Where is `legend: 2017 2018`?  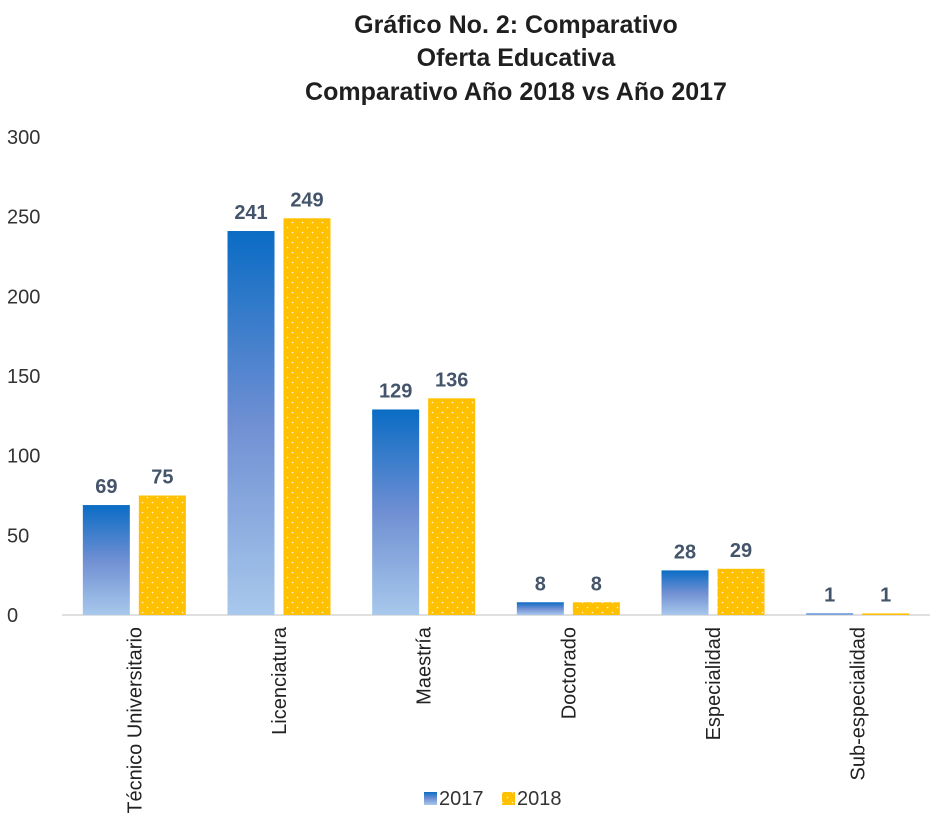
legend: 2017 2018 is located at coordinates (493, 799).